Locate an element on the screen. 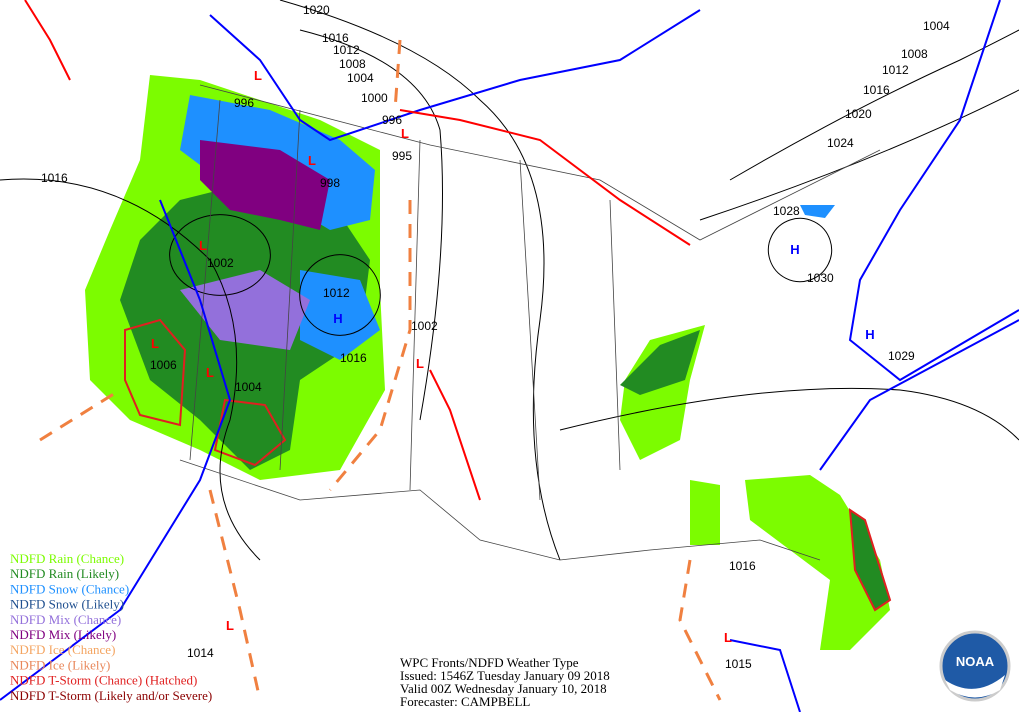 The height and width of the screenshot is (717, 1019). rain-likely is located at coordinates (660, 362).